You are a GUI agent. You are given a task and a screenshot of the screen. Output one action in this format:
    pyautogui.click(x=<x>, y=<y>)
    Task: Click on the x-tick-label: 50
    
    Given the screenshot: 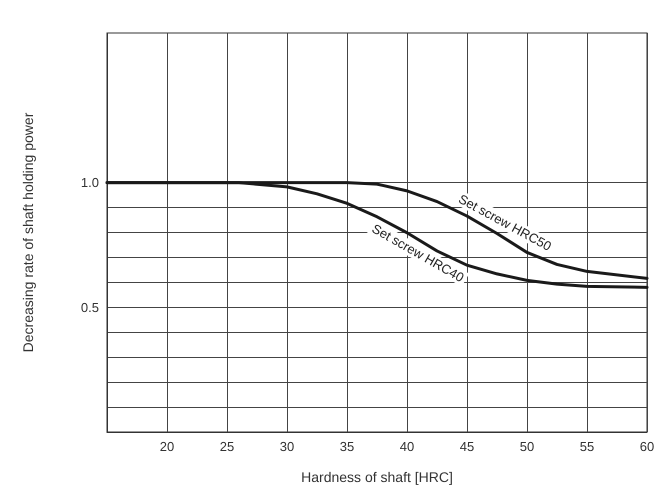 What is the action you would take?
    pyautogui.click(x=527, y=446)
    